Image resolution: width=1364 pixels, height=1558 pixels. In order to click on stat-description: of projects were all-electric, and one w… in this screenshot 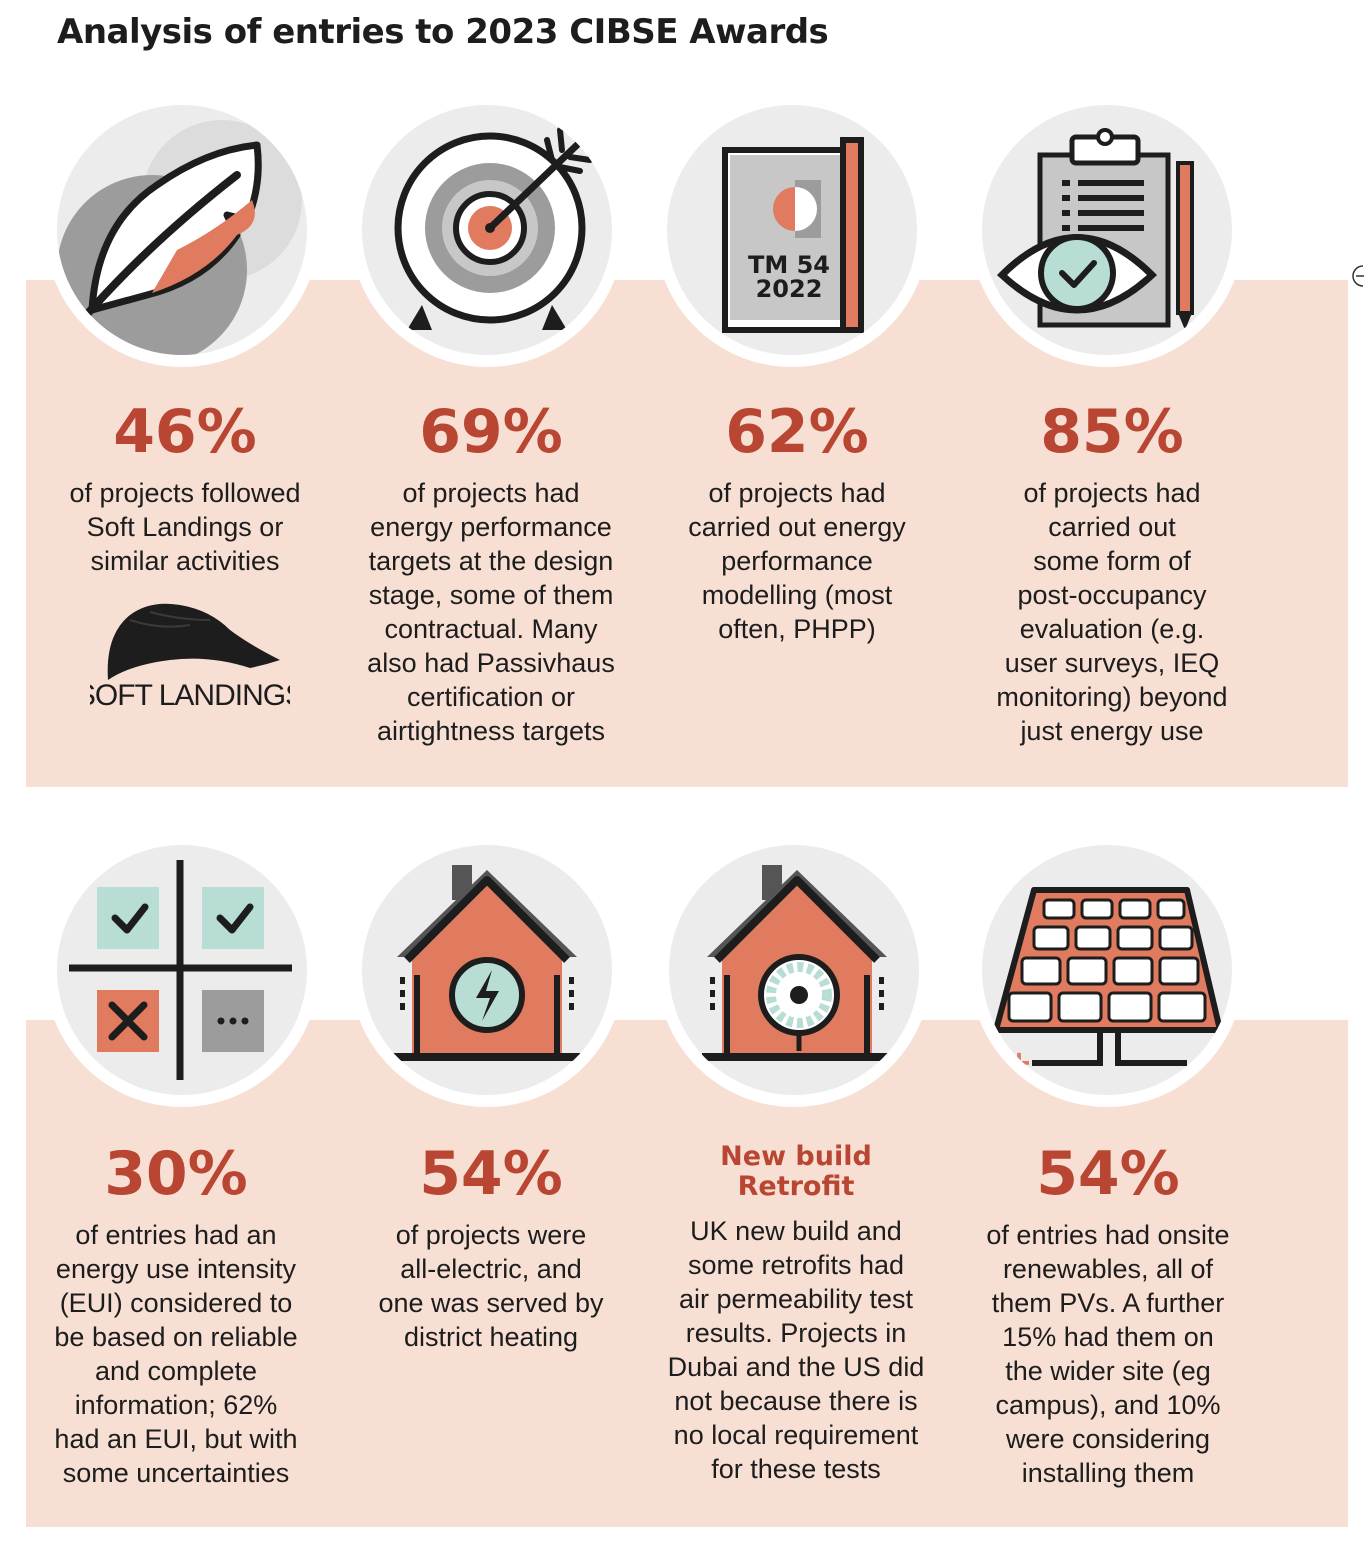, I will do `click(491, 1286)`.